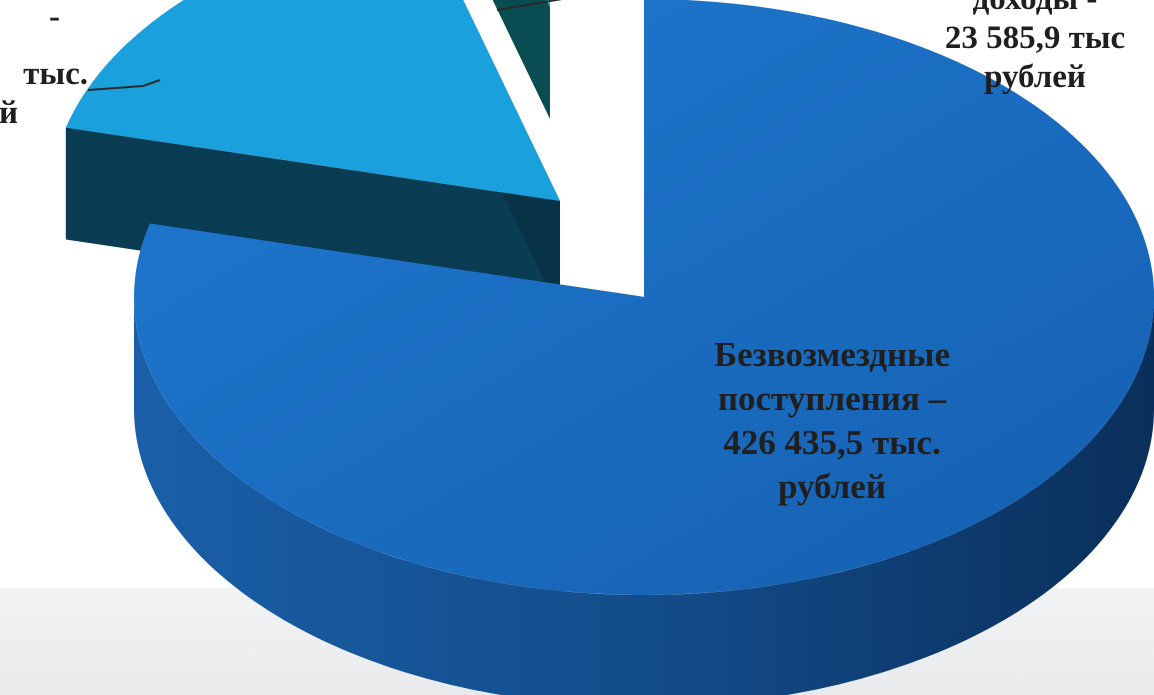  Describe the element at coordinates (529, 5) in the screenshot. I see `leader-line-small-slice` at that location.